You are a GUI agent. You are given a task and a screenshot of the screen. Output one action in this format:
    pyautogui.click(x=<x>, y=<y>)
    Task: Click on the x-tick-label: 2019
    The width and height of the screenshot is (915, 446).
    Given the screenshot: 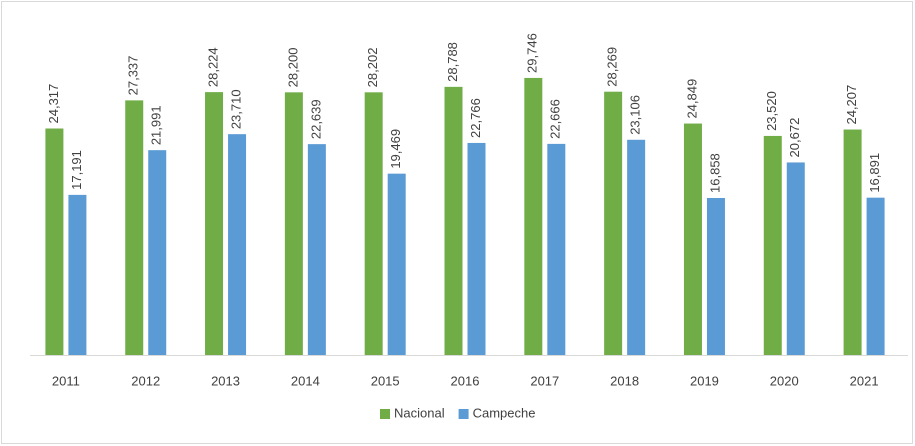 What is the action you would take?
    pyautogui.click(x=704, y=380)
    